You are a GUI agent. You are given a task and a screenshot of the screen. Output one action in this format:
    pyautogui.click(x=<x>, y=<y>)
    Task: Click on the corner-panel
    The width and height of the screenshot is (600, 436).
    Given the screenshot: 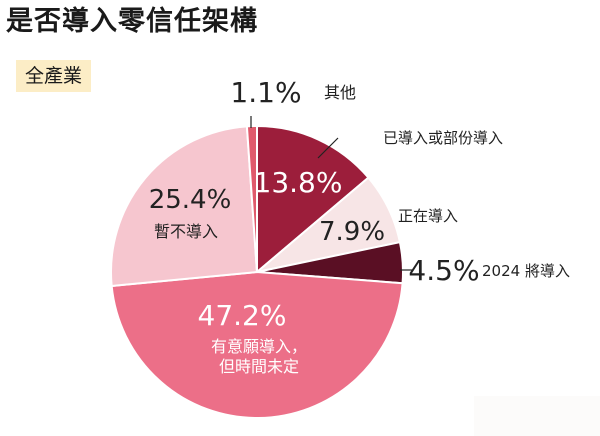 What is the action you would take?
    pyautogui.click(x=537, y=416)
    